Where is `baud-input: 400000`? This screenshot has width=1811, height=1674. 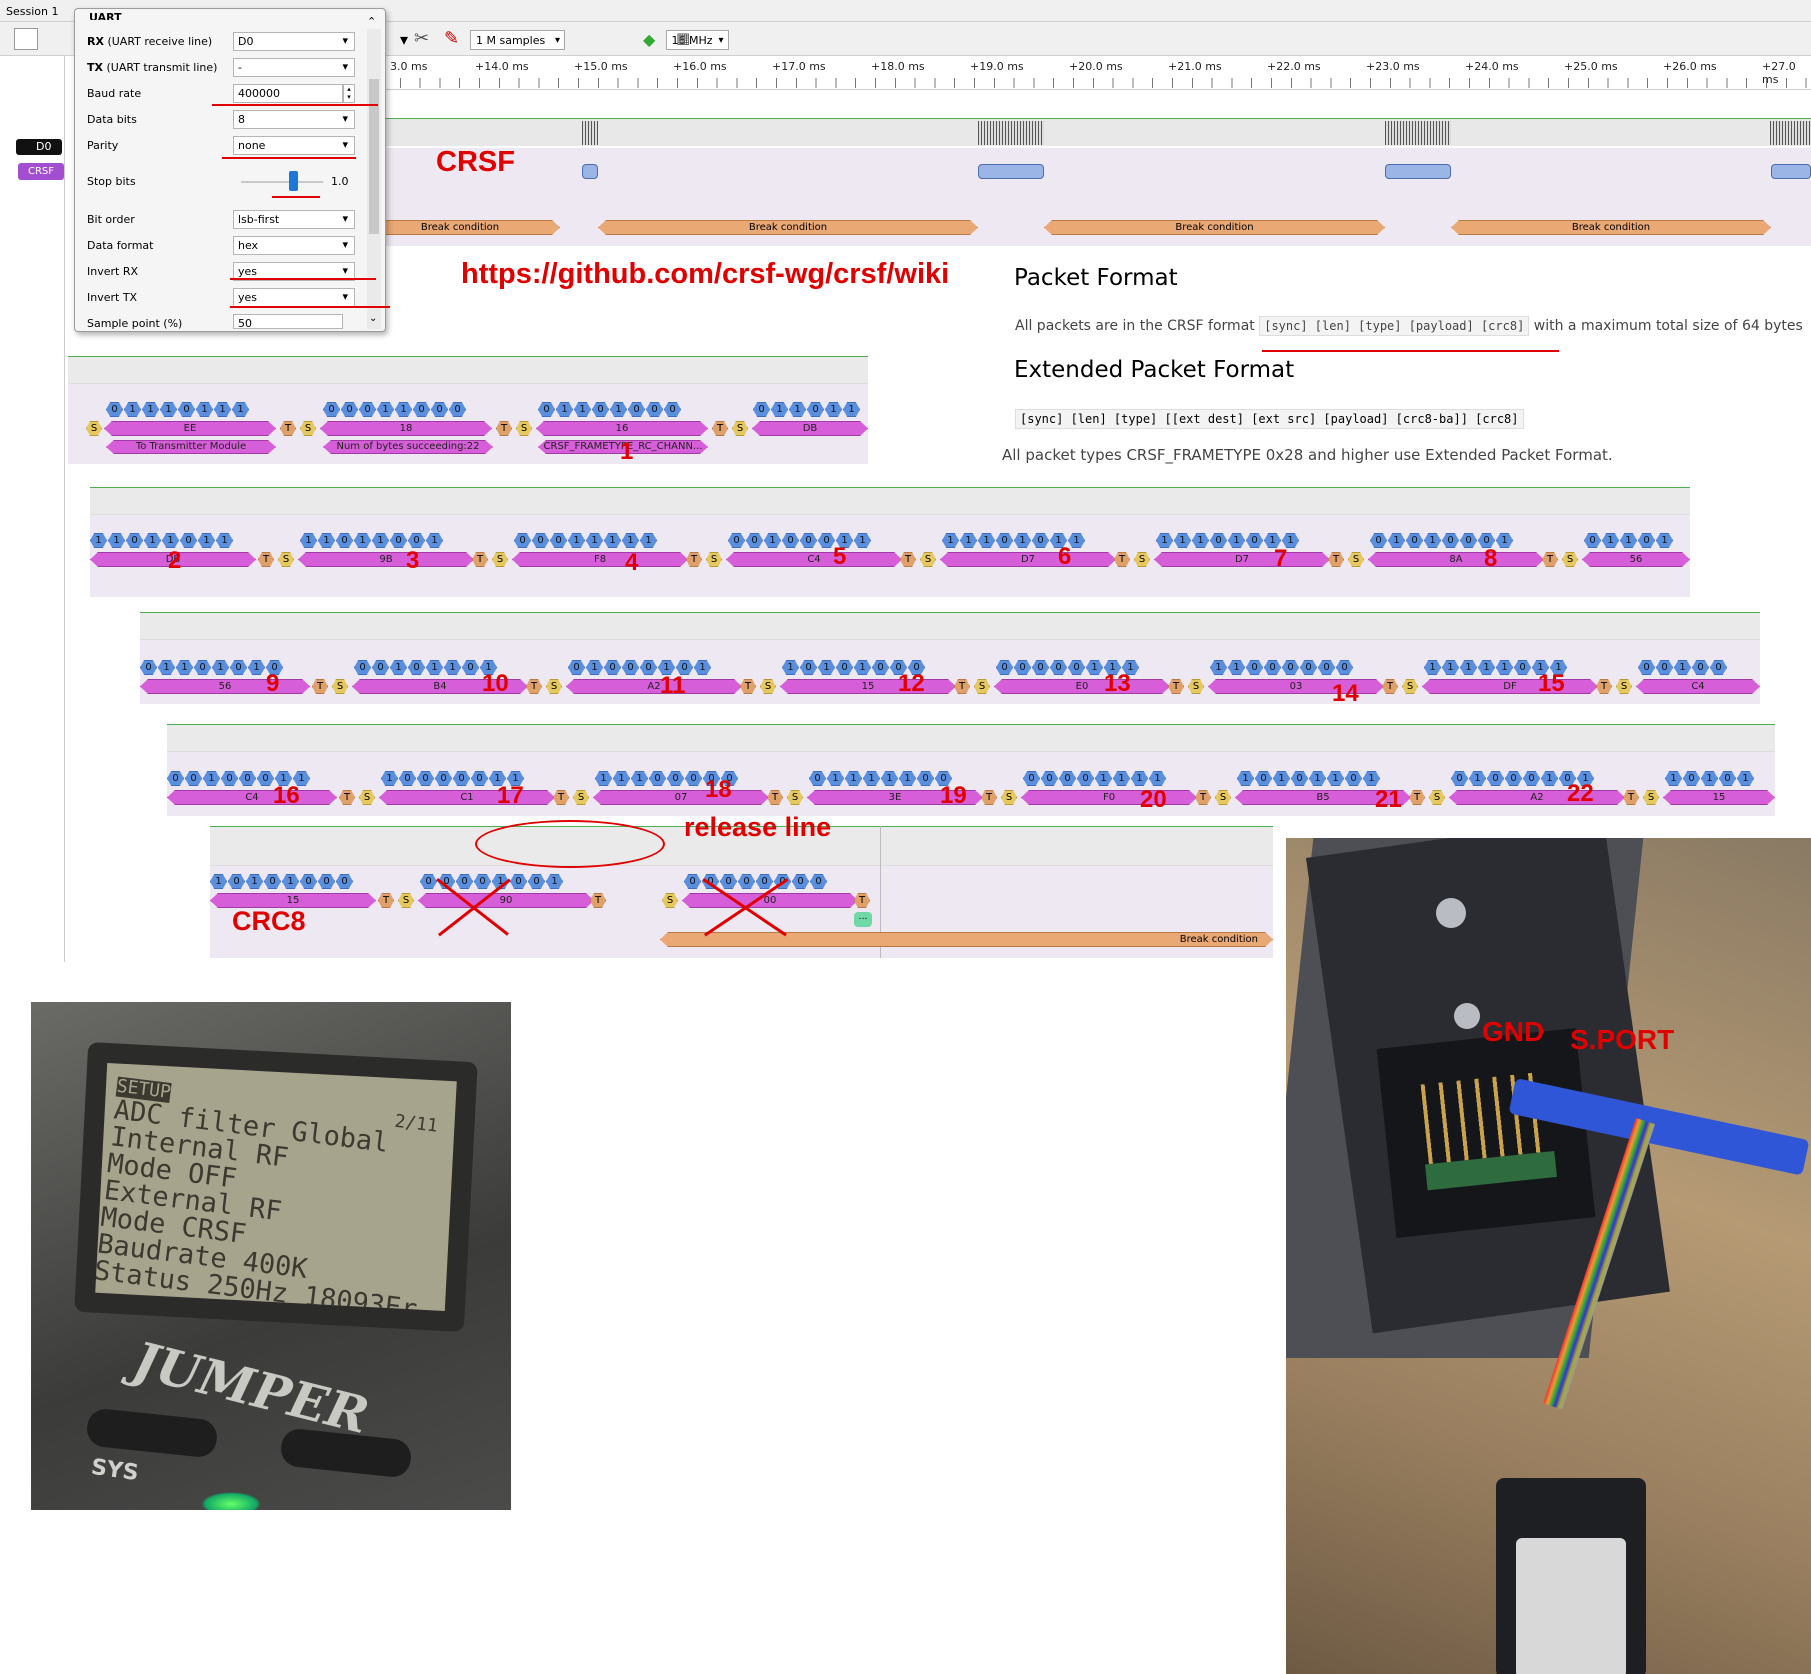 baud-input: 400000 is located at coordinates (288, 93).